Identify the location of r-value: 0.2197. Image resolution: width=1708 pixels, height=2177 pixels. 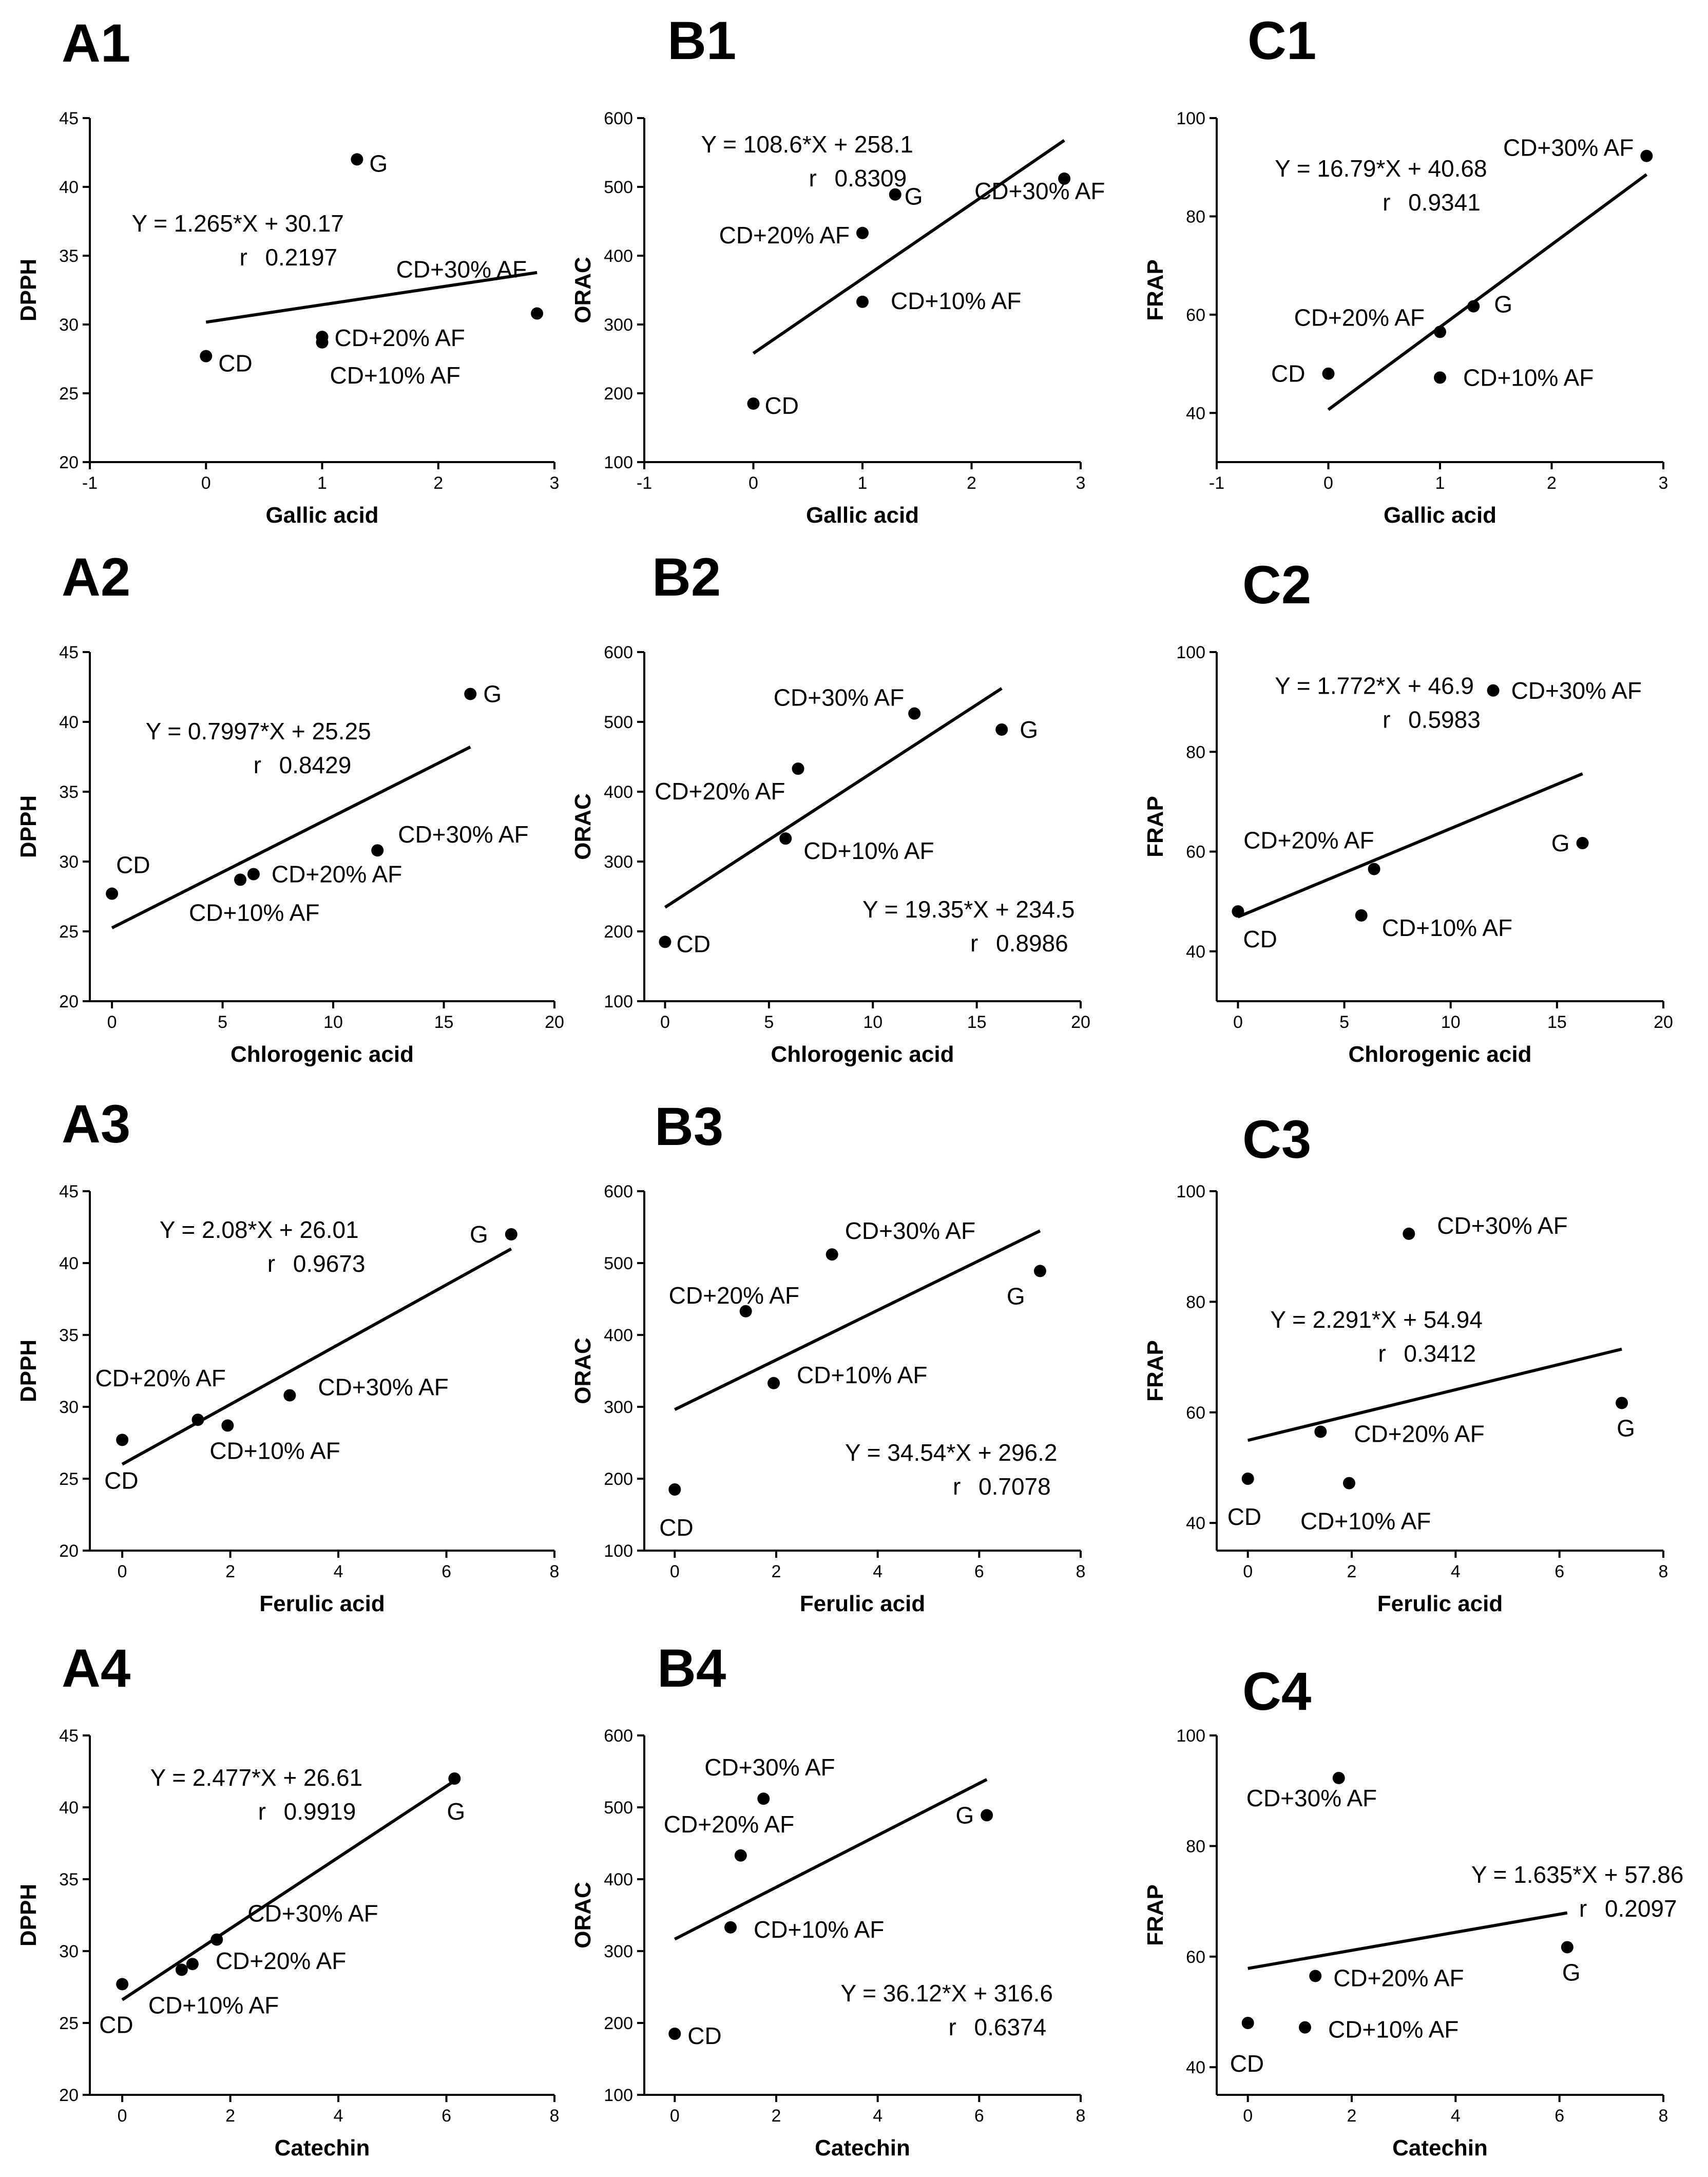
(301, 257).